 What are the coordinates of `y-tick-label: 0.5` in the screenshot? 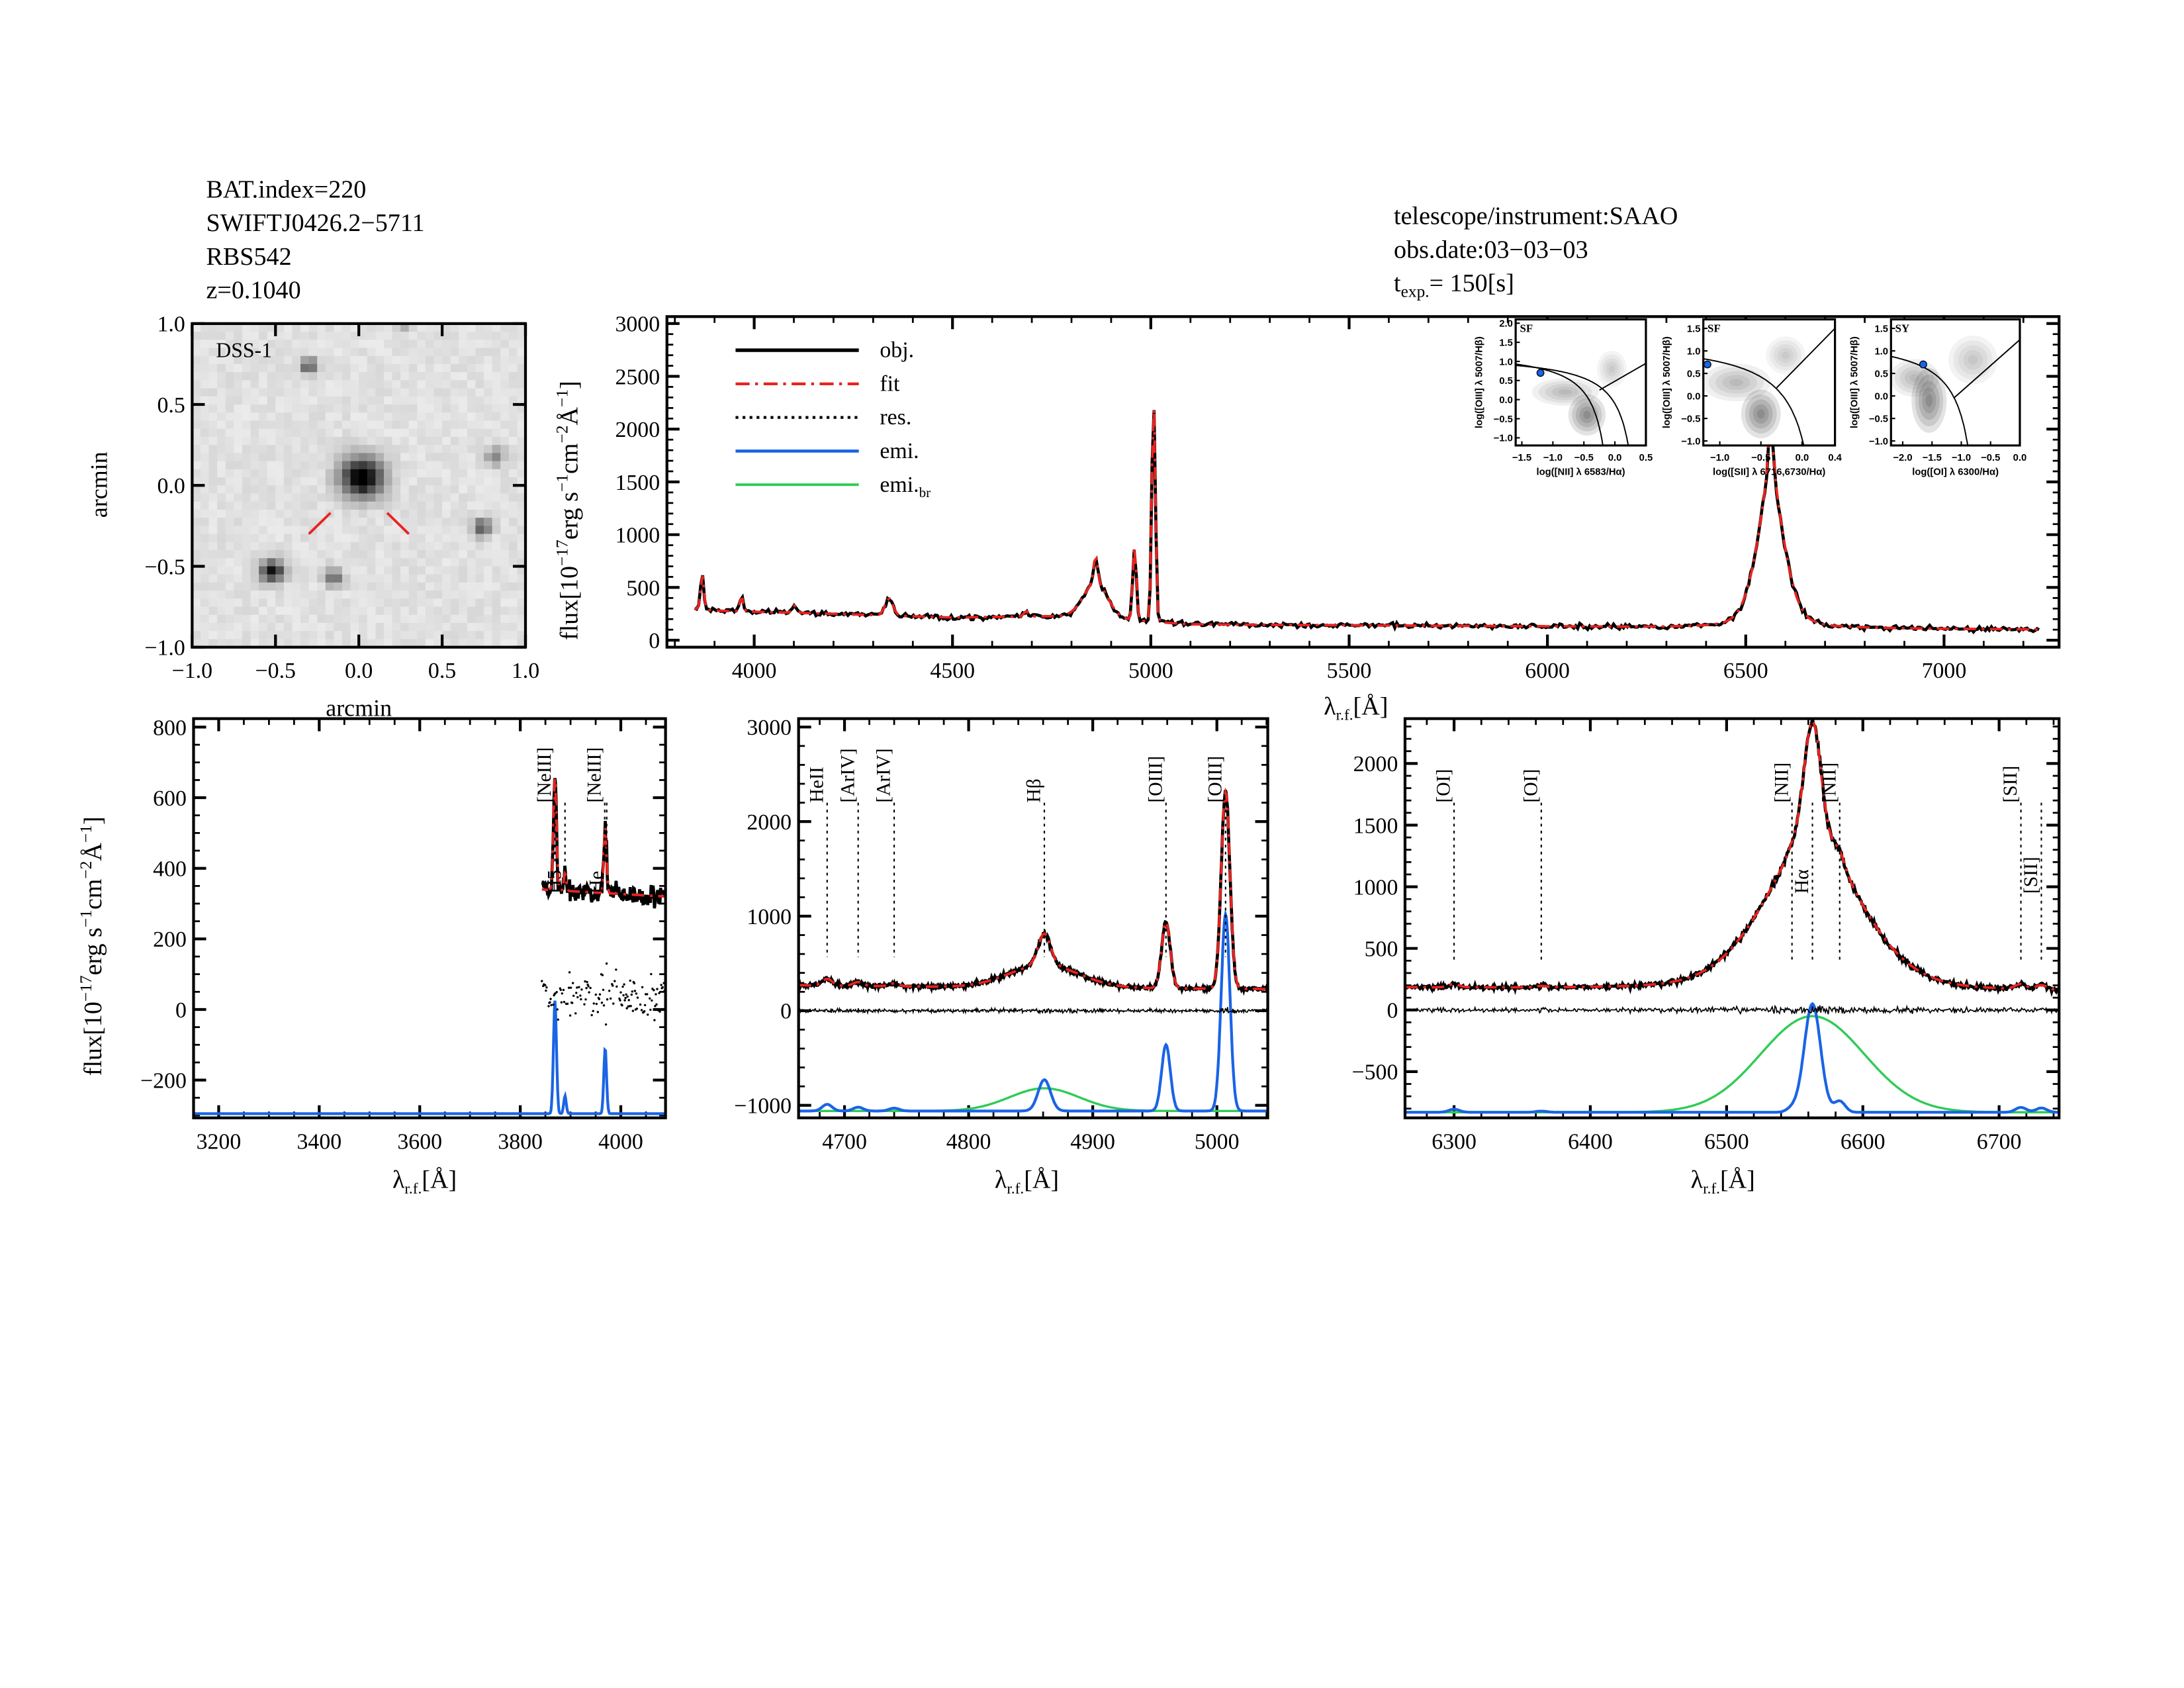 It's located at (1694, 374).